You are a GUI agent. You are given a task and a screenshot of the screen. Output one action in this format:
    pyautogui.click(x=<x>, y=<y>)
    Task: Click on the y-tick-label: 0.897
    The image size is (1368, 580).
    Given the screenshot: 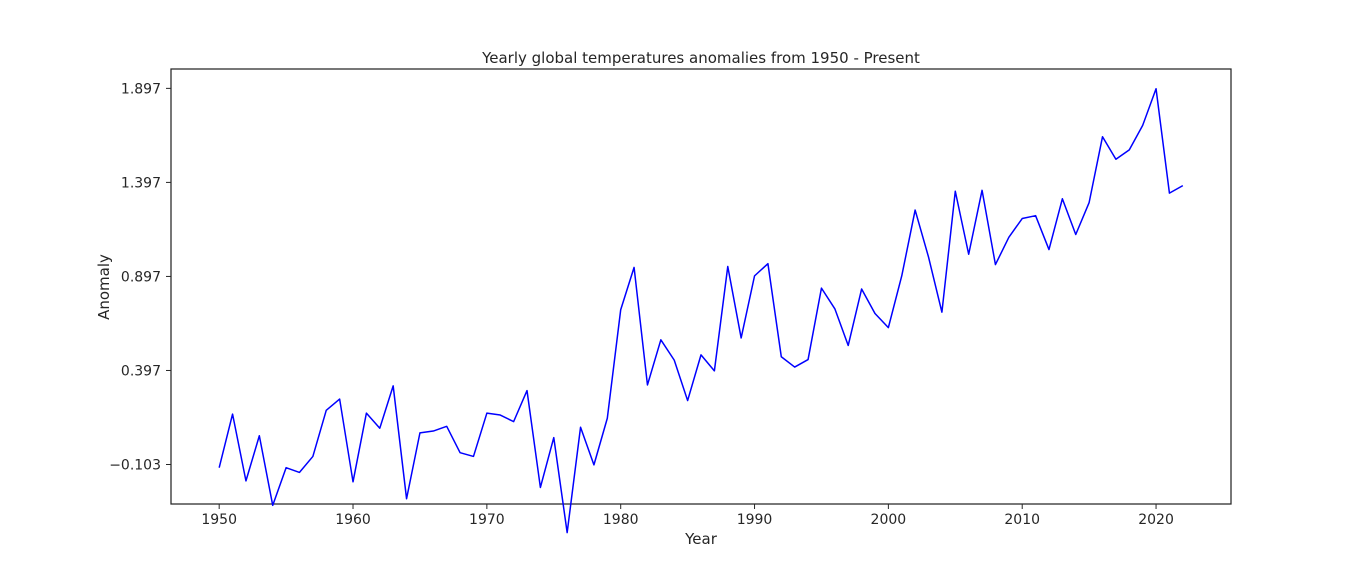 What is the action you would take?
    pyautogui.click(x=141, y=277)
    